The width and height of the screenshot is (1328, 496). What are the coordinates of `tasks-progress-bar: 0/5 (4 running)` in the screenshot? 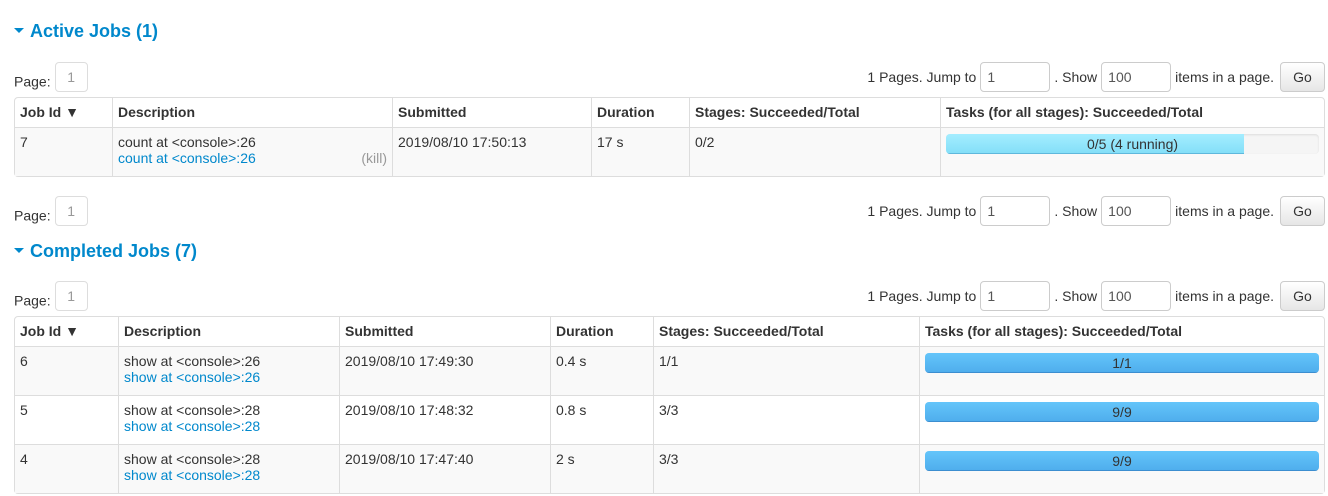 It's located at (1132, 144).